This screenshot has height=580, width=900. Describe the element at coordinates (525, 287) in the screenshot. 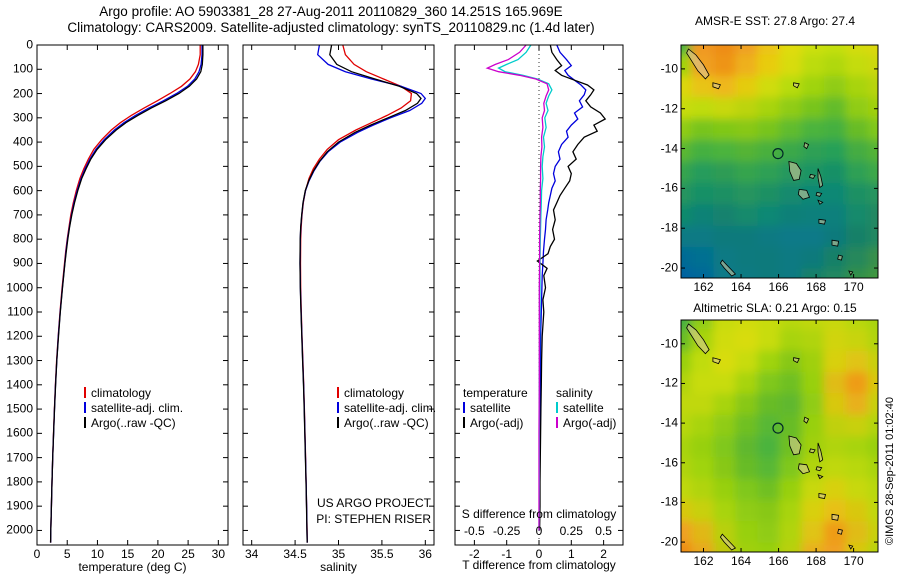

I see `series-line-satellite` at that location.